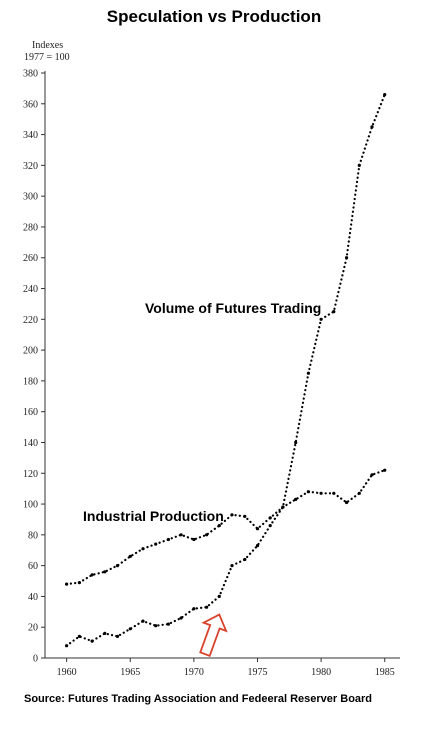 Image resolution: width=437 pixels, height=753 pixels. I want to click on x-tick-label: 1970, so click(194, 672).